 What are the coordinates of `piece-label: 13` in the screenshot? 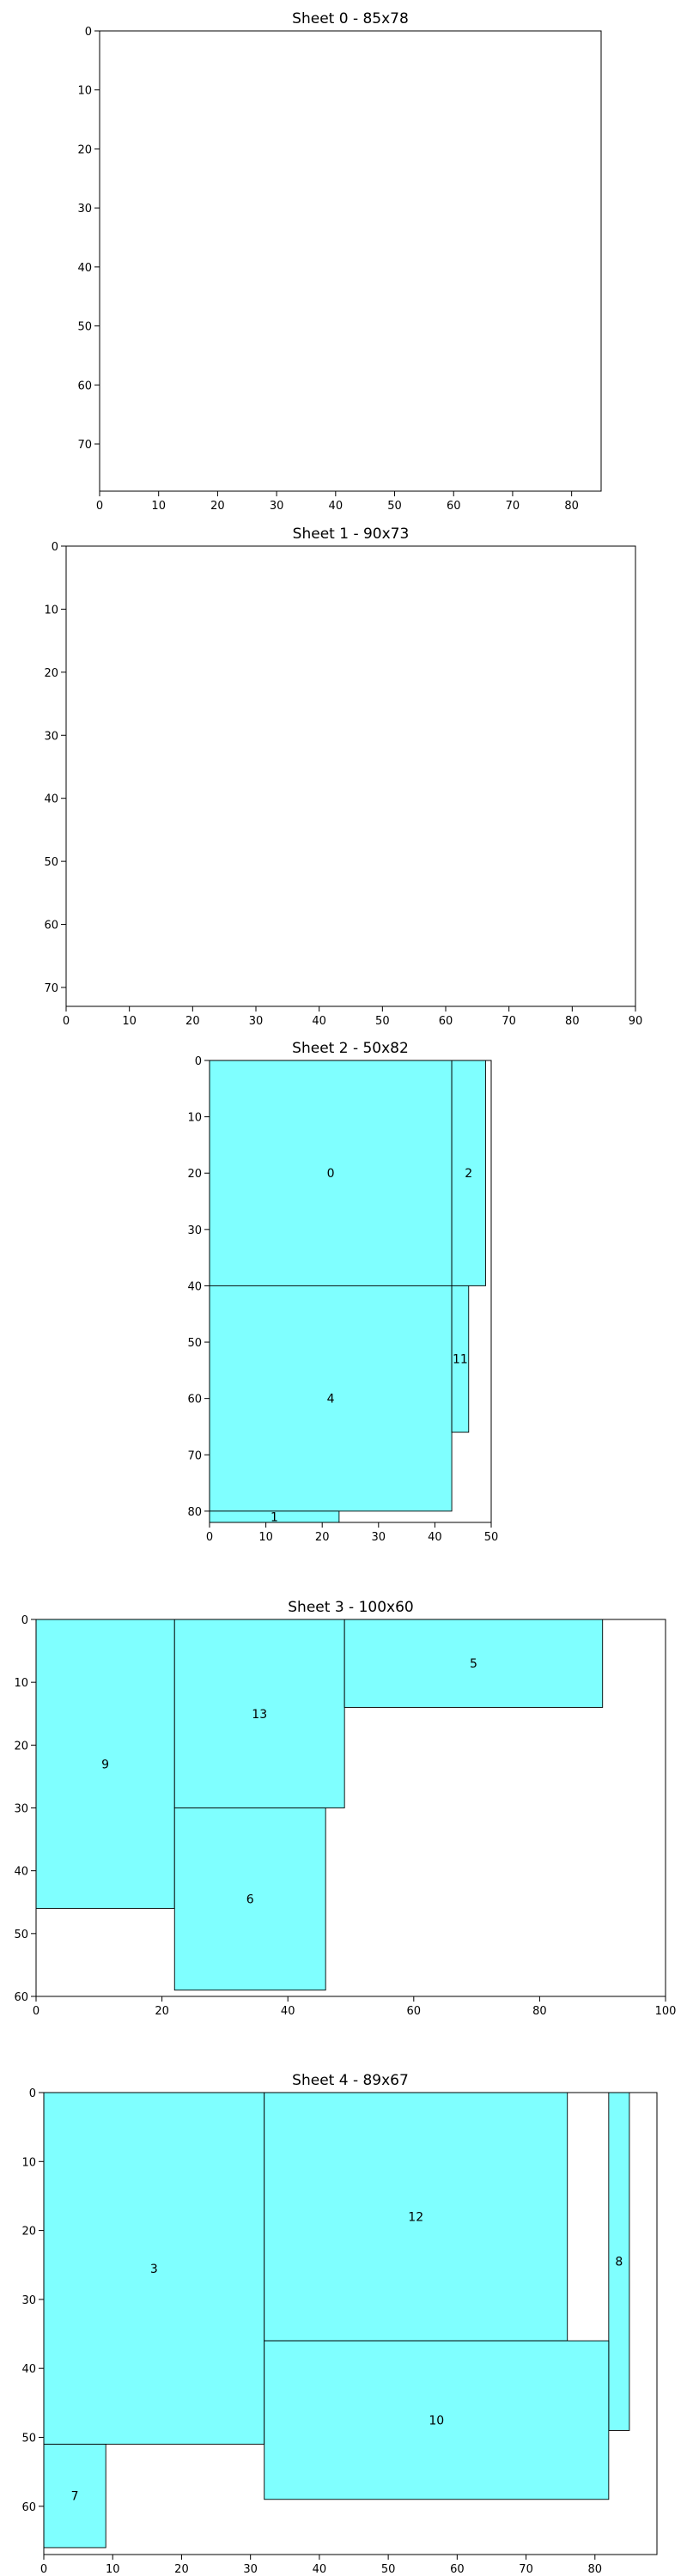 It's located at (259, 1715).